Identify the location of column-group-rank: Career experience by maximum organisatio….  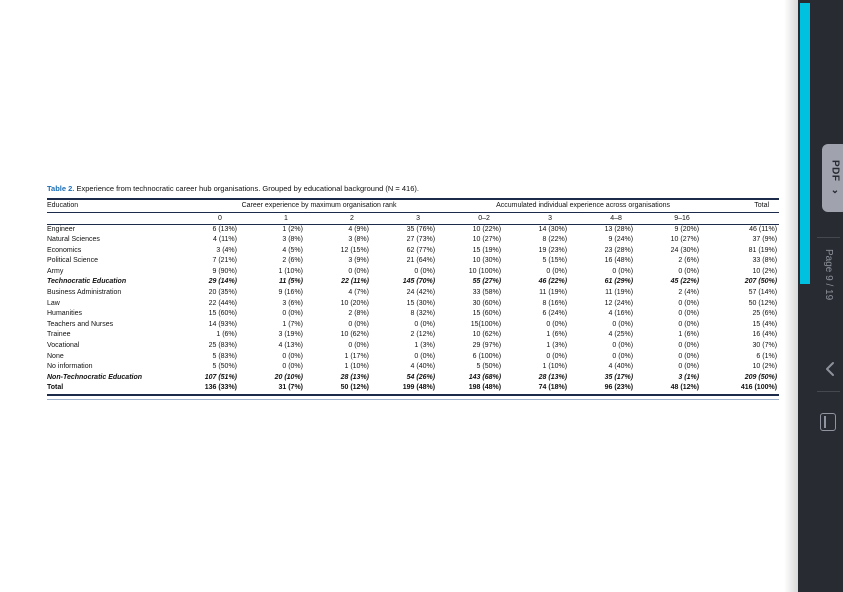
(319, 205).